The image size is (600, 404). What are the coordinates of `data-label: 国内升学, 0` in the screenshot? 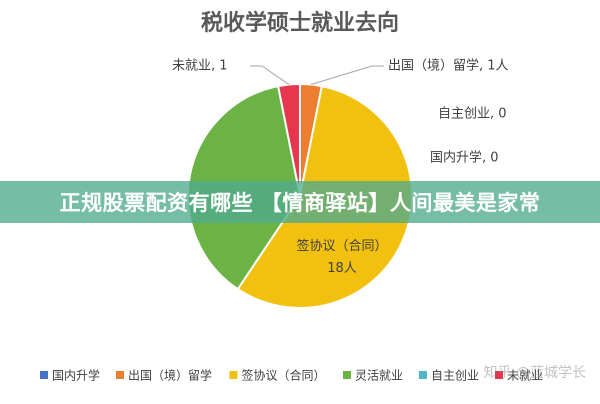 It's located at (464, 158).